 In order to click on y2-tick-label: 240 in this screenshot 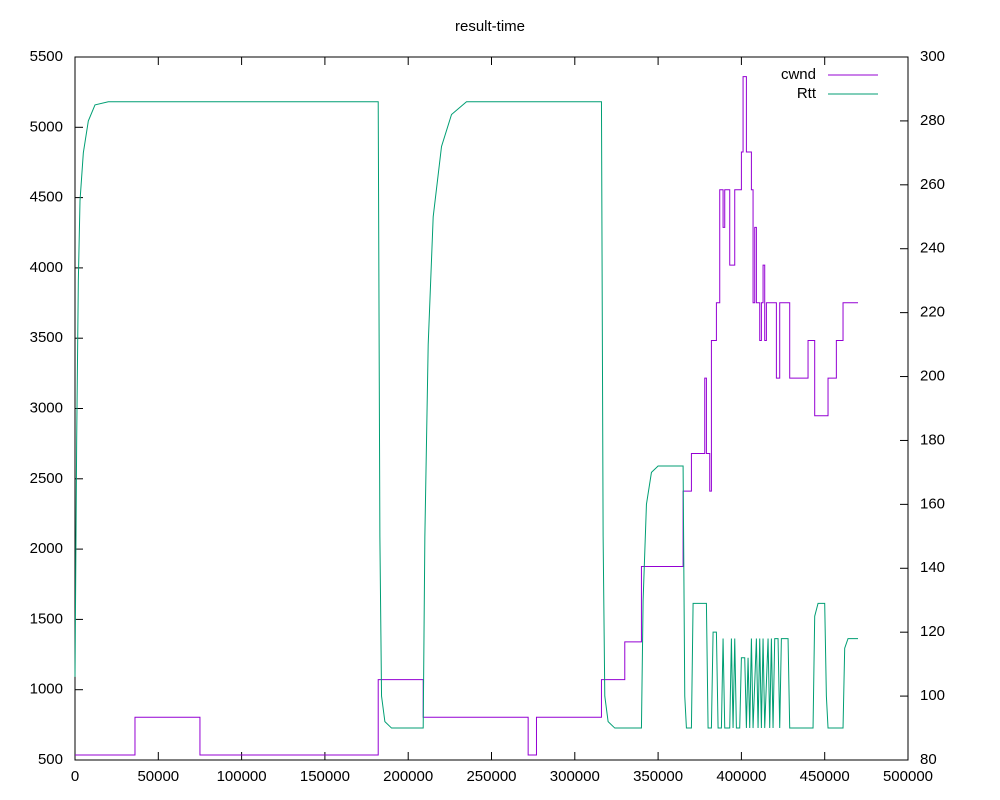, I will do `click(932, 248)`.